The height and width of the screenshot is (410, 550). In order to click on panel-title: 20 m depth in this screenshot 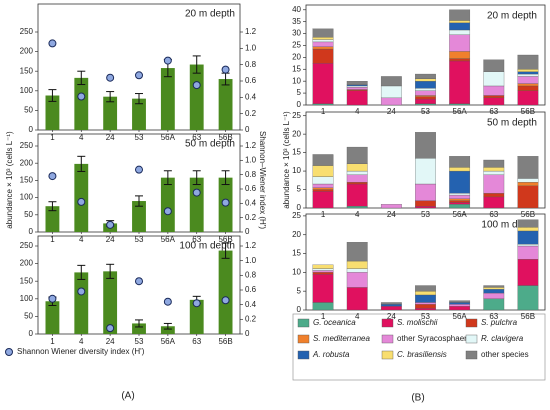, I will do `click(210, 14)`.